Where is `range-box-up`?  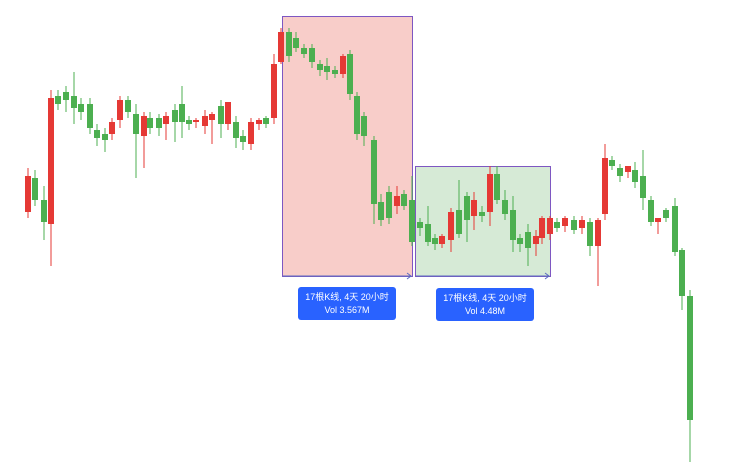 range-box-up is located at coordinates (483, 221).